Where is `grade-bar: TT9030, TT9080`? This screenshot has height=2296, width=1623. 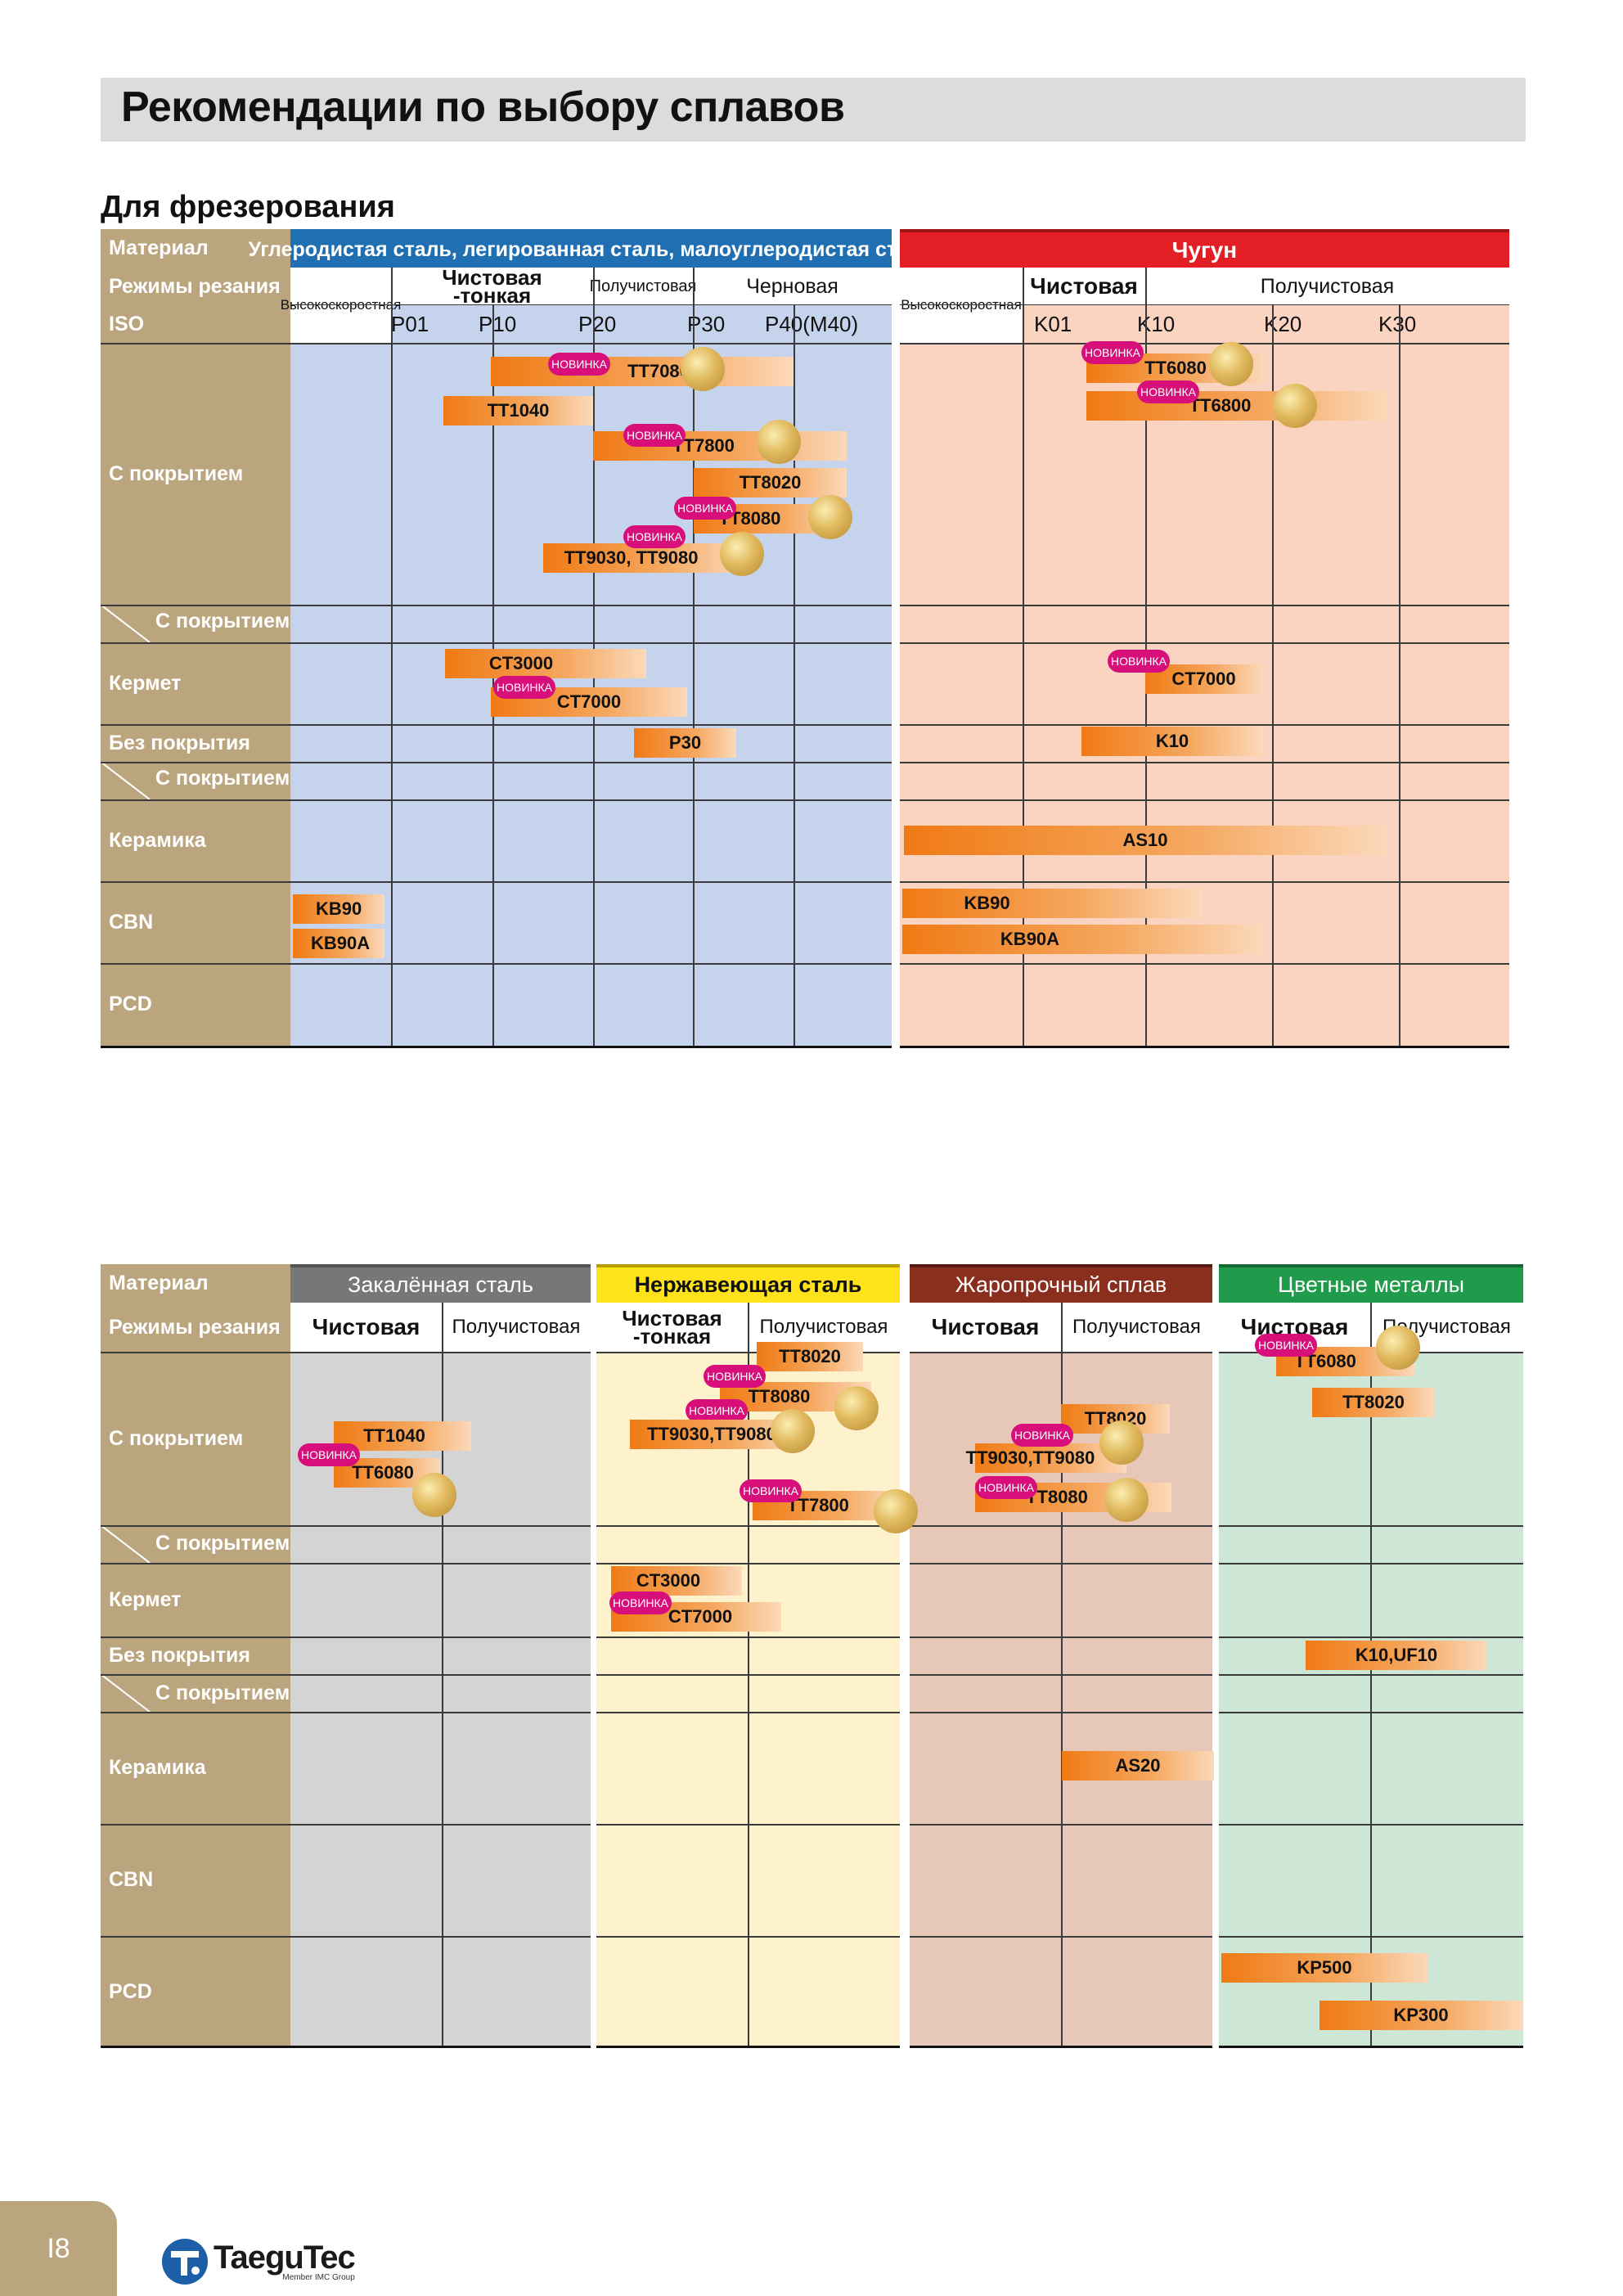
grade-bar: TT9030, TT9080 is located at coordinates (643, 558).